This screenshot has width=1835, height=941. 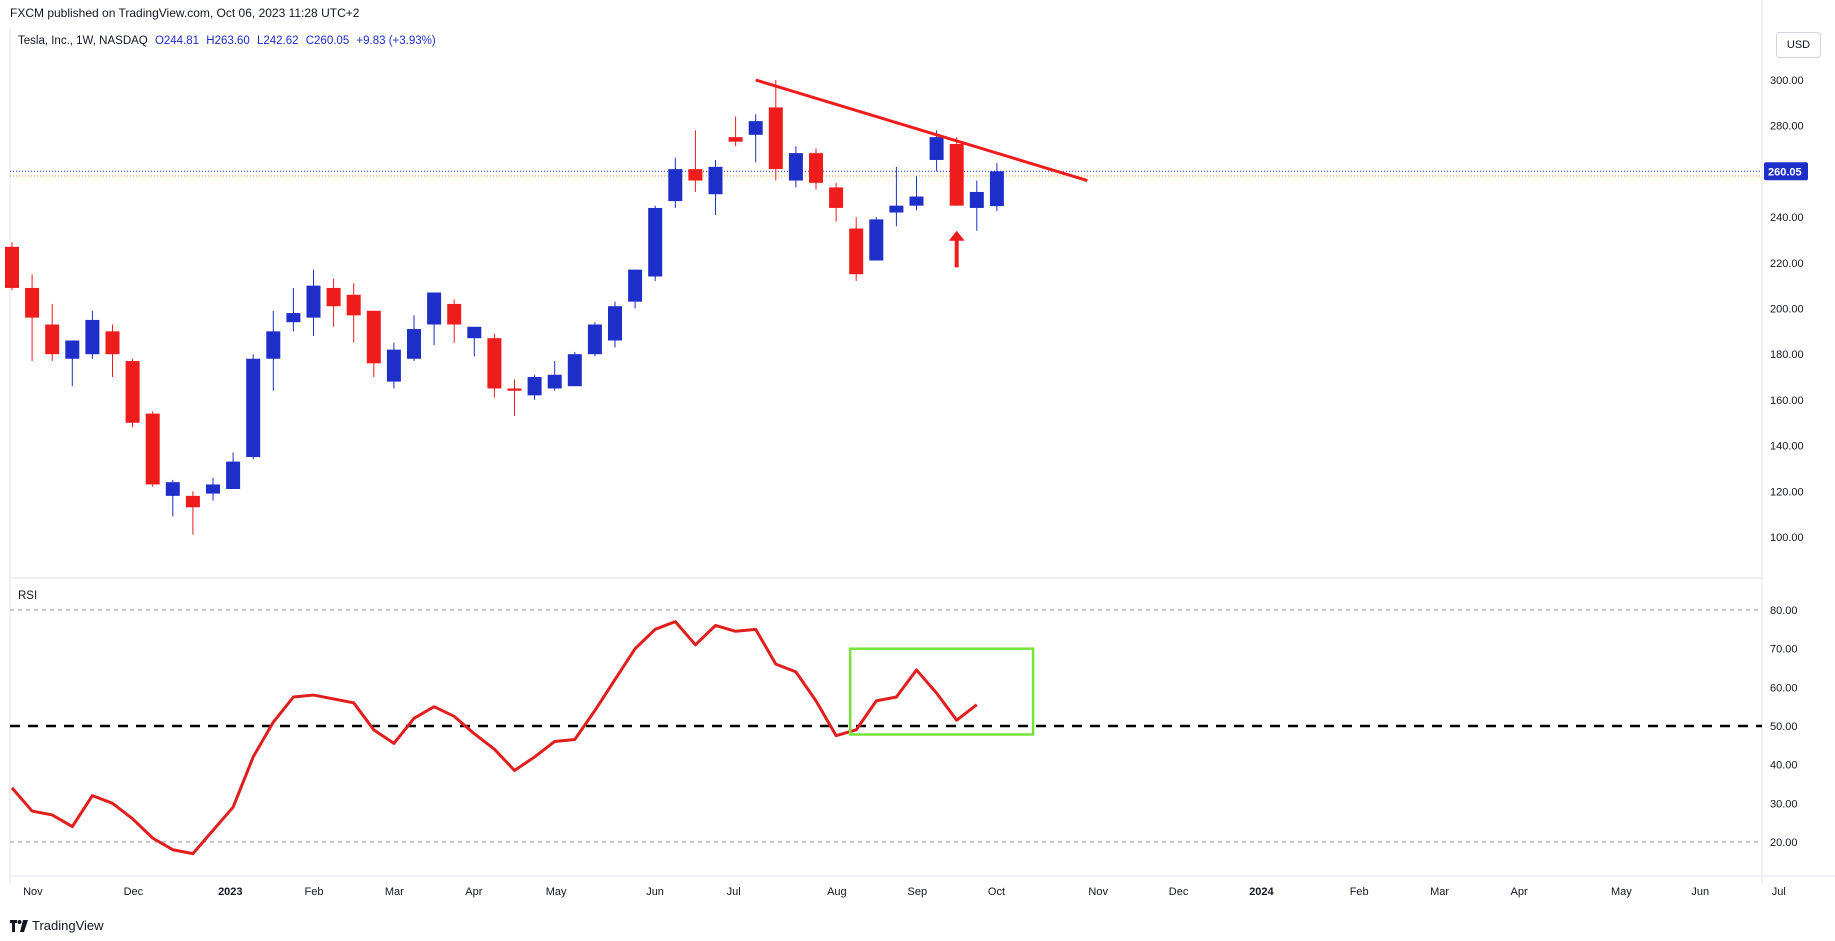 I want to click on time-tick-label: Oct, so click(x=996, y=892).